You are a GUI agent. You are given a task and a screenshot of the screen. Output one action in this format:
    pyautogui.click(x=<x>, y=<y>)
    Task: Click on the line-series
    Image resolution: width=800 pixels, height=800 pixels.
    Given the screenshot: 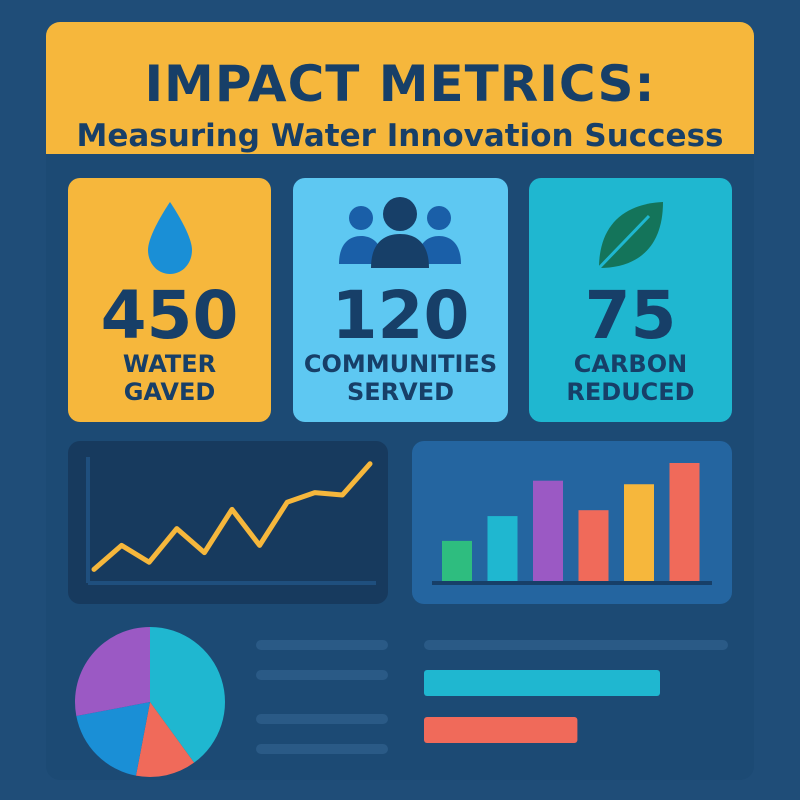 What is the action you would take?
    pyautogui.click(x=232, y=516)
    